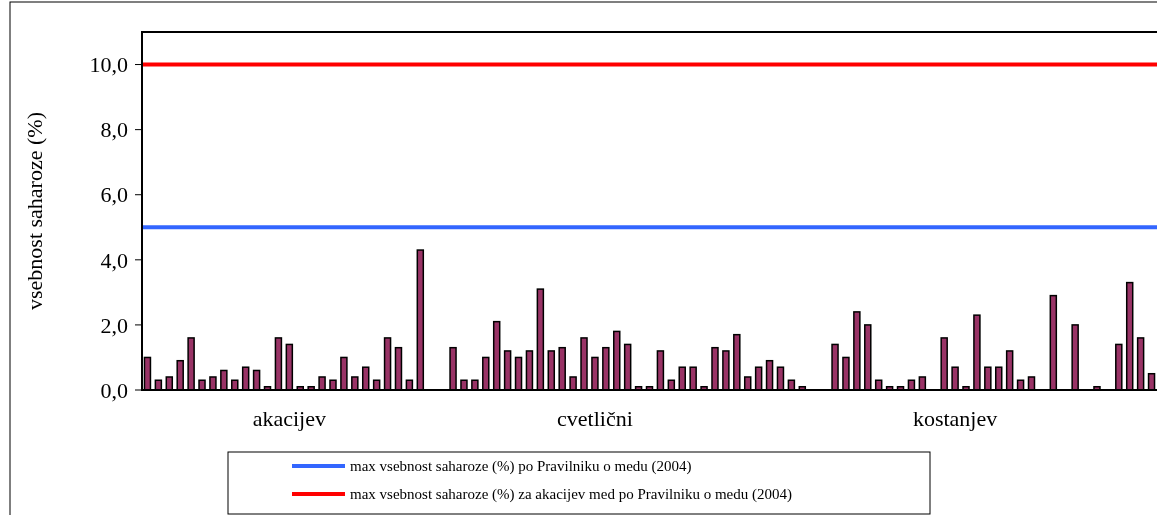 The height and width of the screenshot is (515, 1157). I want to click on y-tick-label: 2,0, so click(114, 325).